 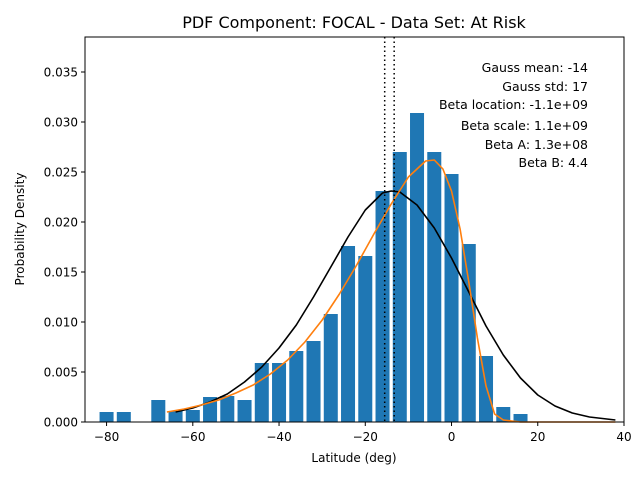 I want to click on x-axis-label: Latitude (deg), so click(x=353, y=458).